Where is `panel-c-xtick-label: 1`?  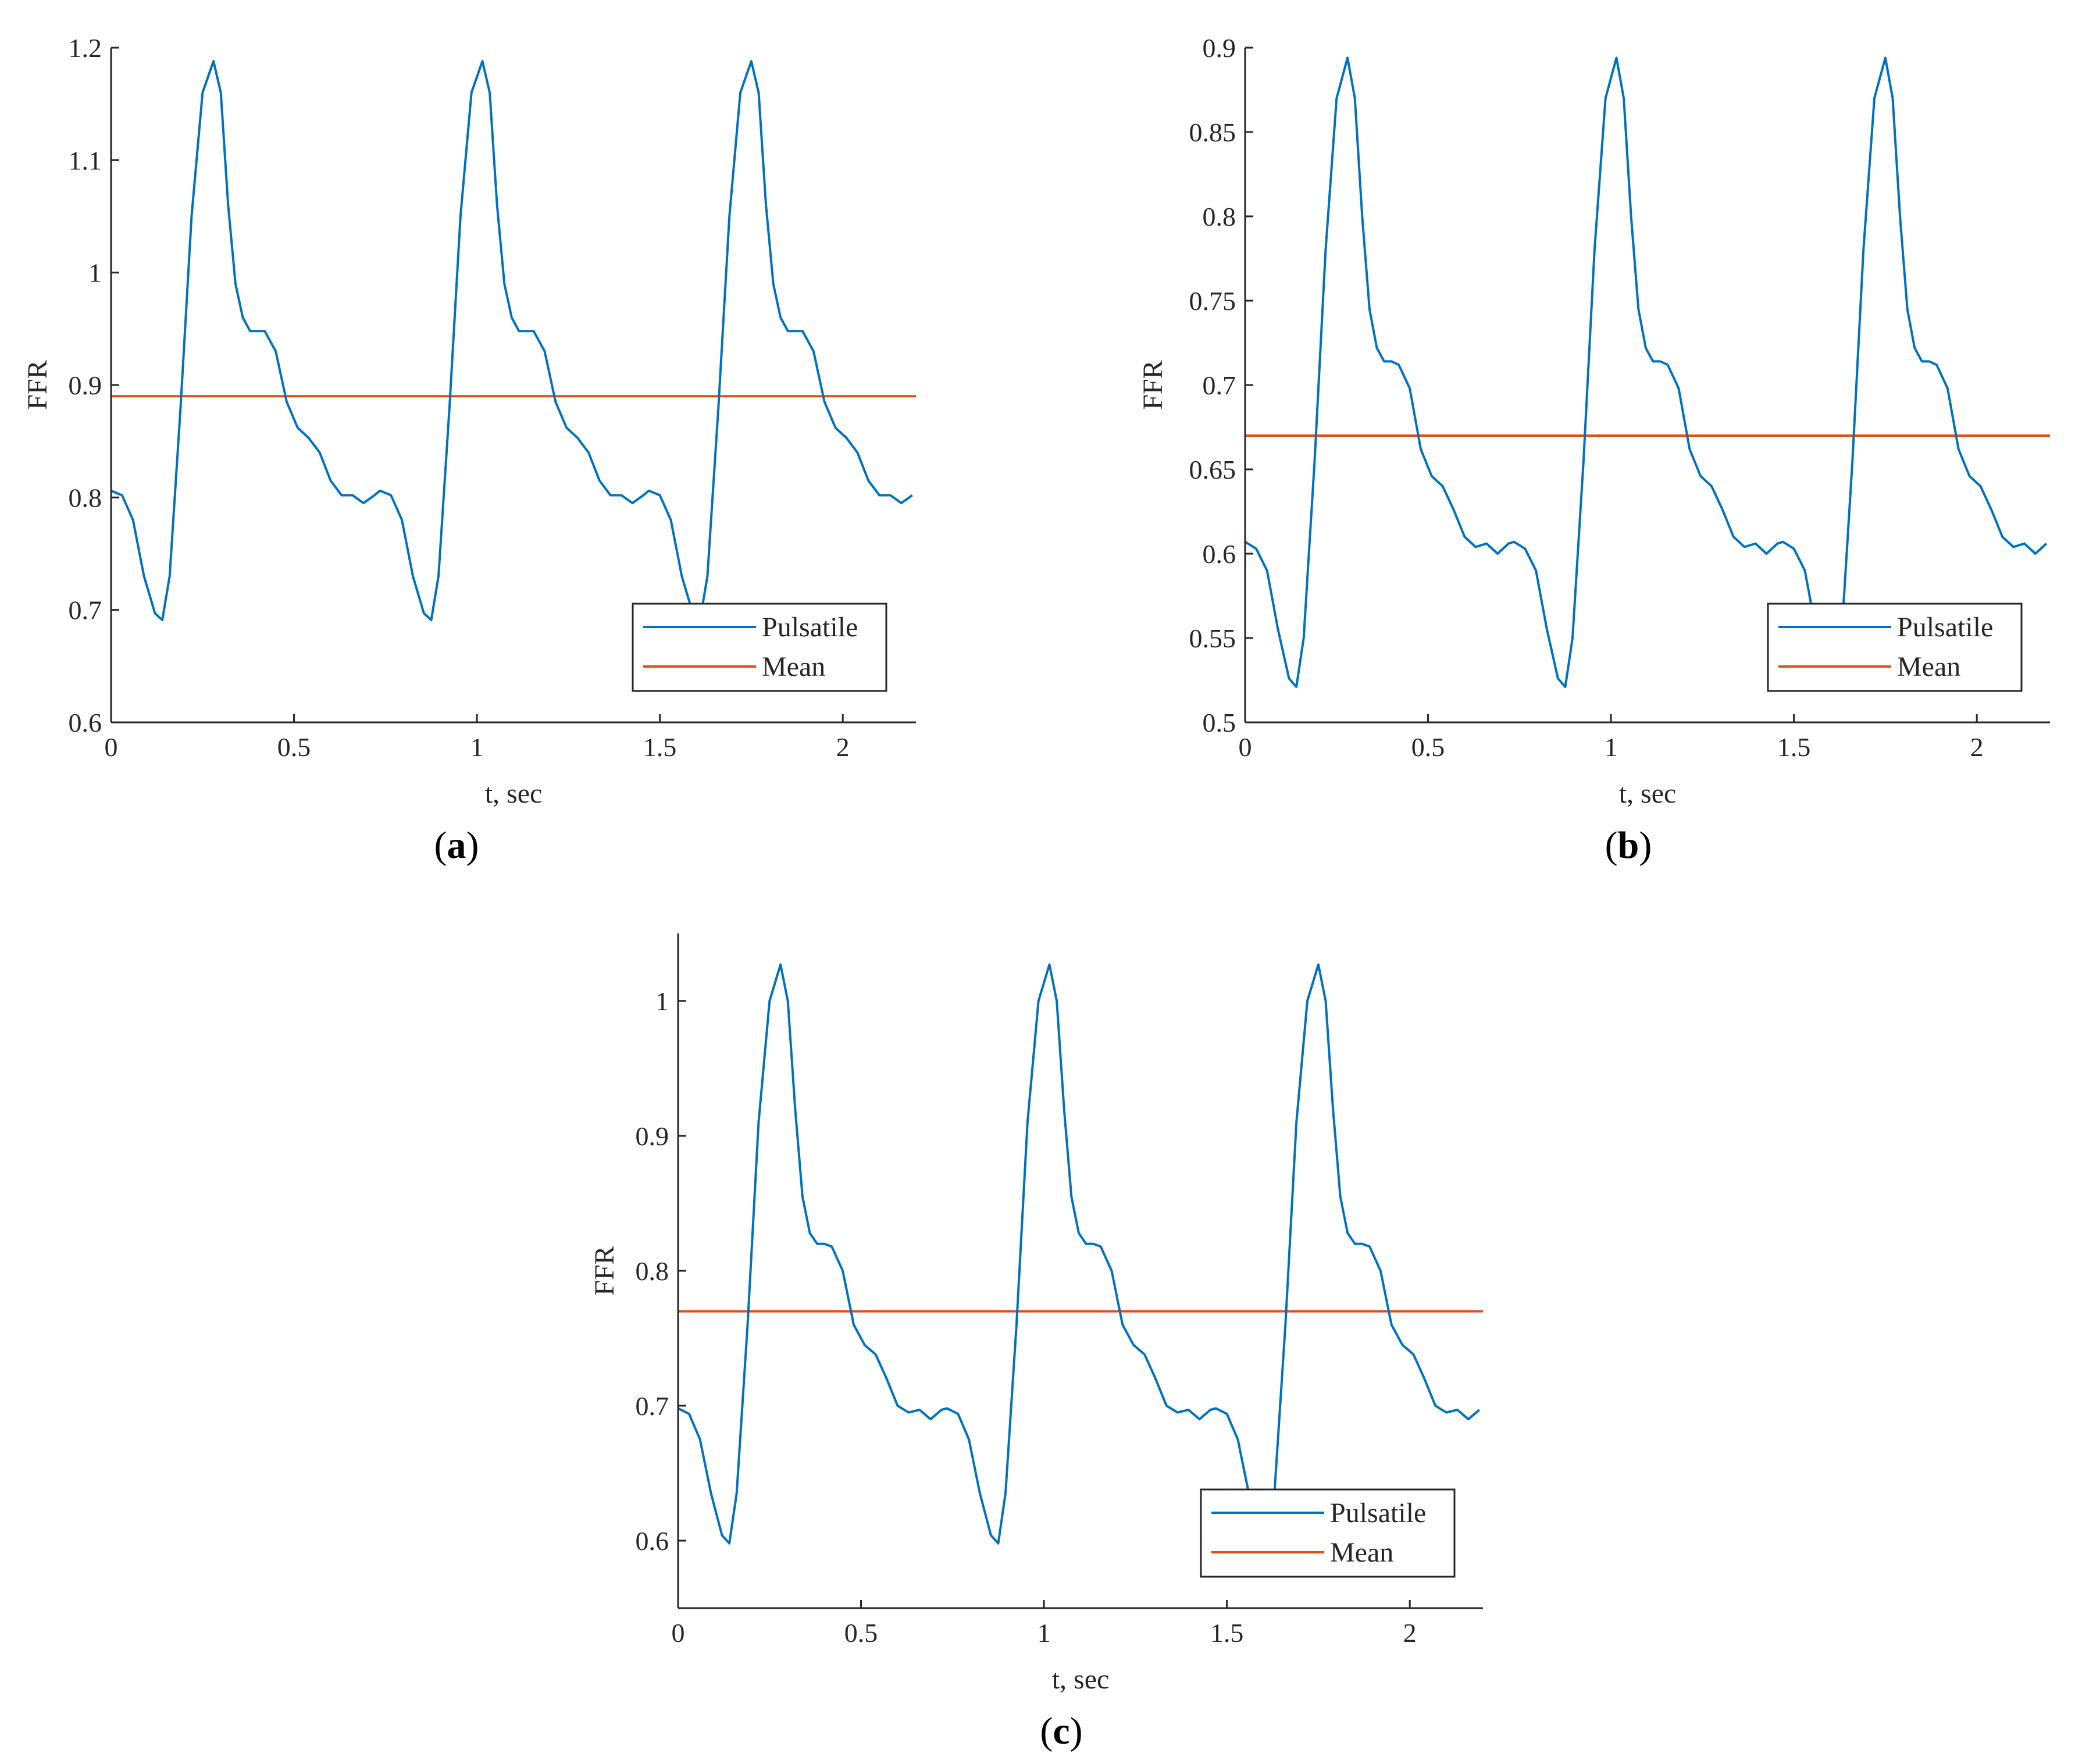 panel-c-xtick-label: 1 is located at coordinates (1044, 1633).